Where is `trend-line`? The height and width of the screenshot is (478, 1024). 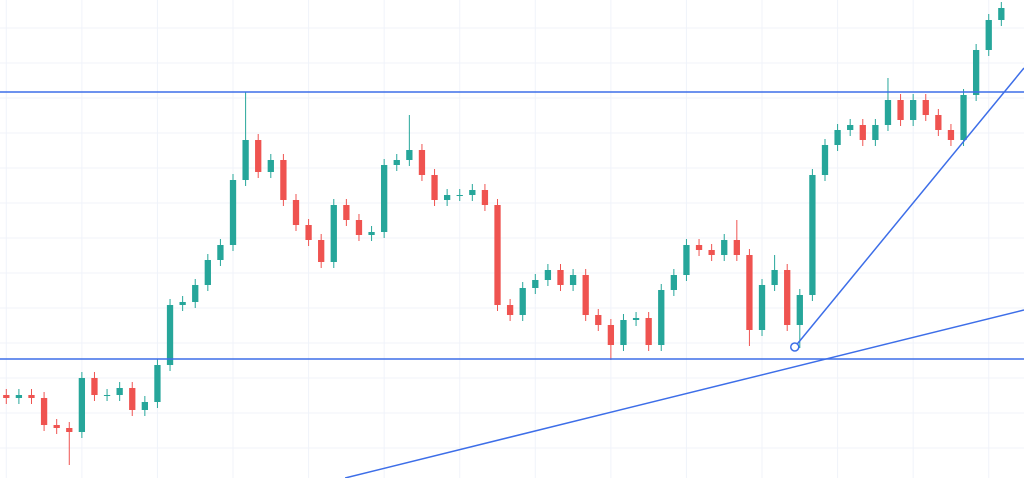 trend-line is located at coordinates (909, 207).